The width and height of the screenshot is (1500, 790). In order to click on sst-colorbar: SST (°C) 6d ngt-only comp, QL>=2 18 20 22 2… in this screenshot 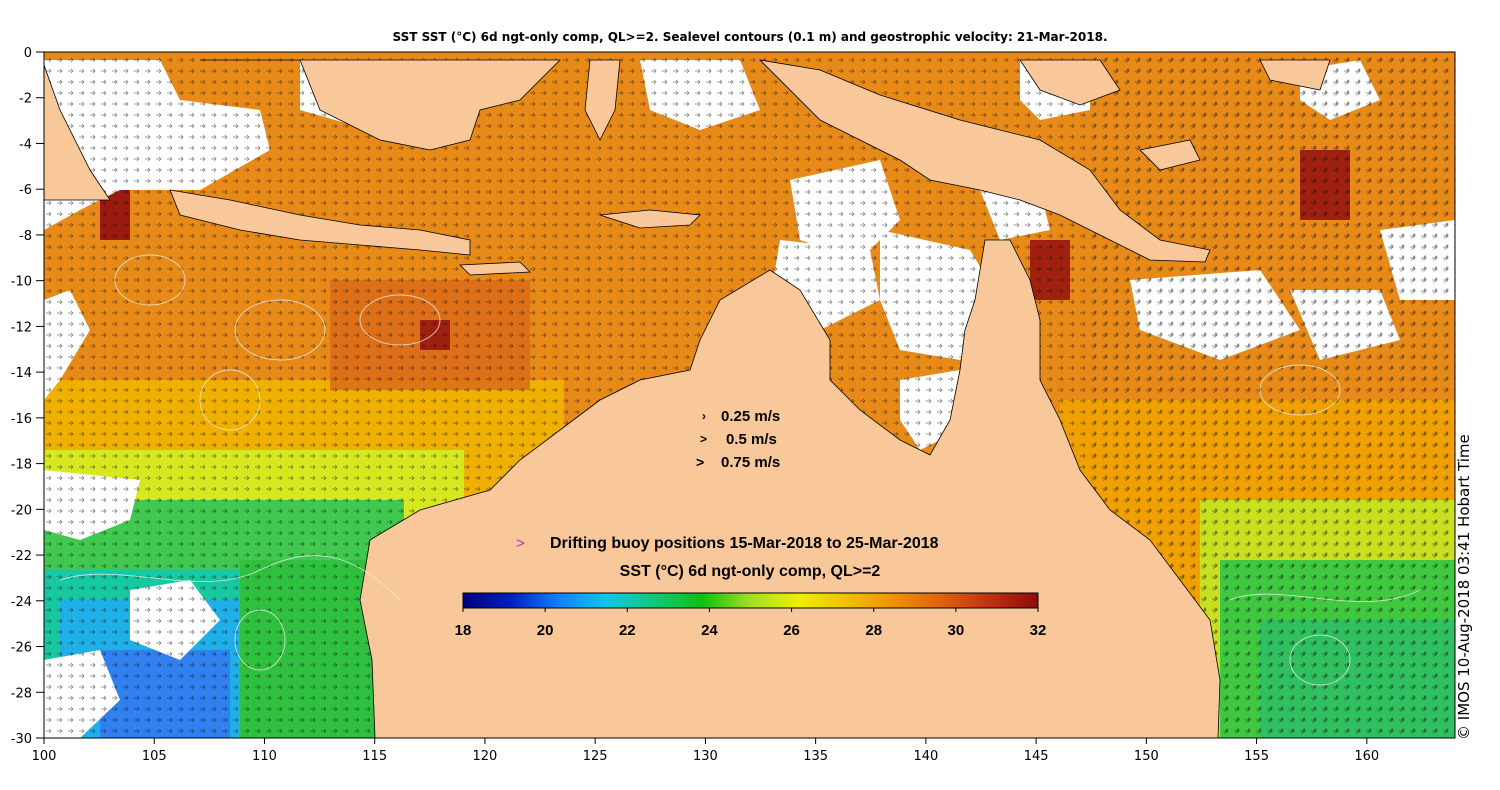, I will do `click(751, 601)`.